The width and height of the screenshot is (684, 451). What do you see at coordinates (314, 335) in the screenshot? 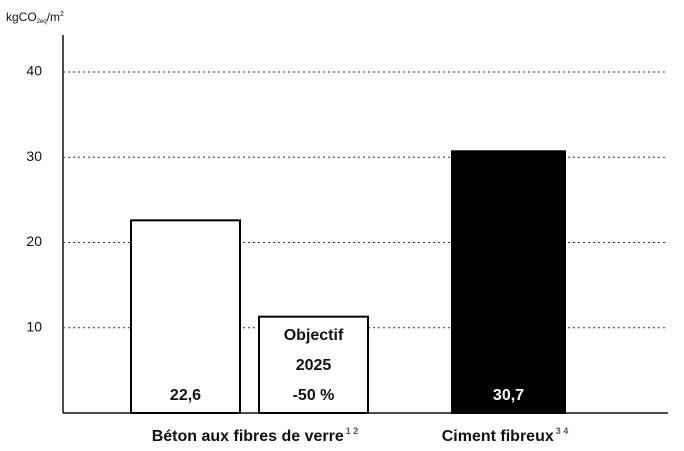
I see `annotation: Objectif` at bounding box center [314, 335].